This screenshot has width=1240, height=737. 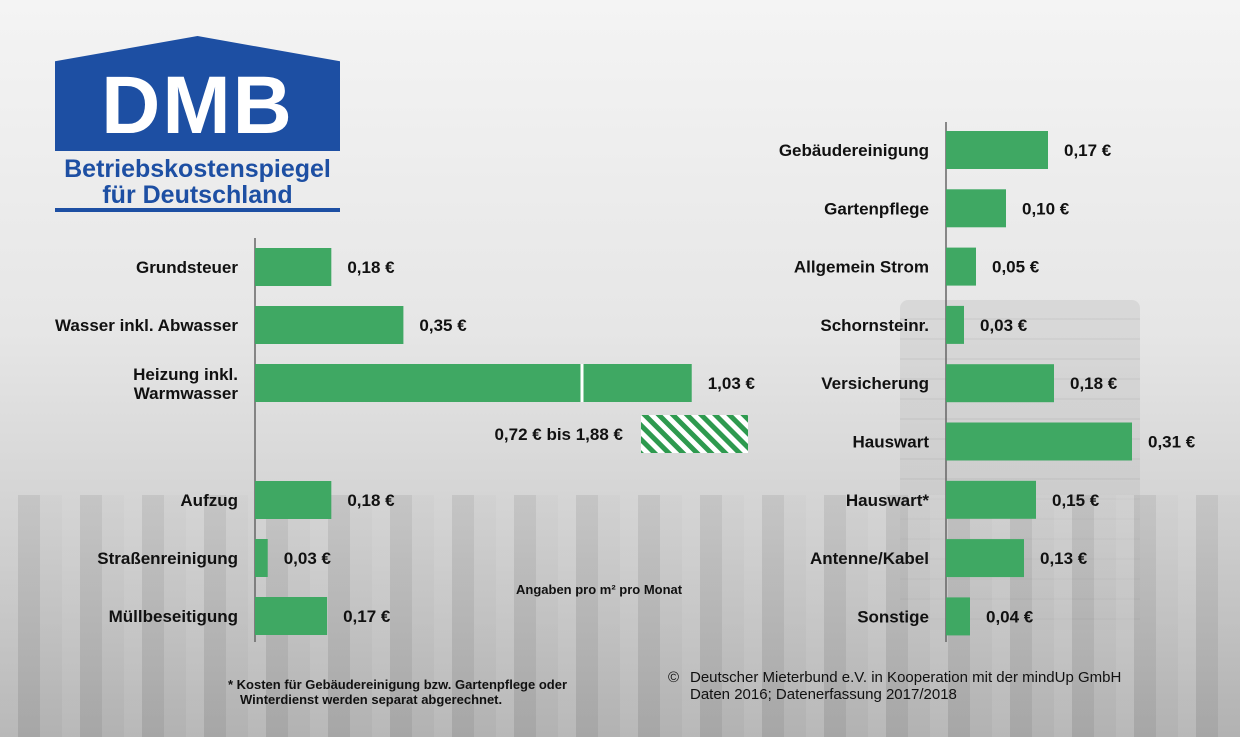 I want to click on category-label-line: Heizung inkl., so click(x=185, y=374).